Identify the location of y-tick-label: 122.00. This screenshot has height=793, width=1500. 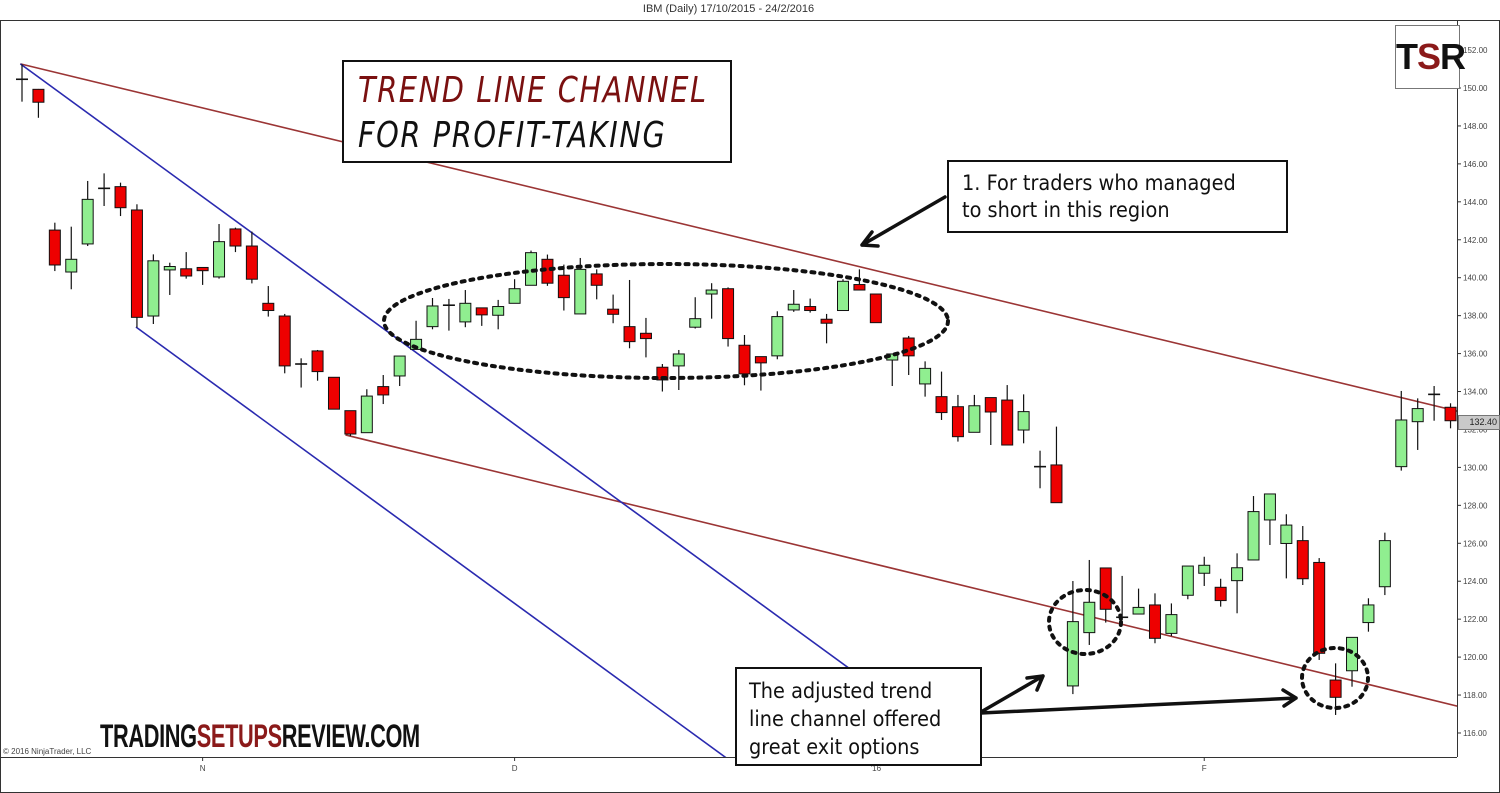
(1475, 619).